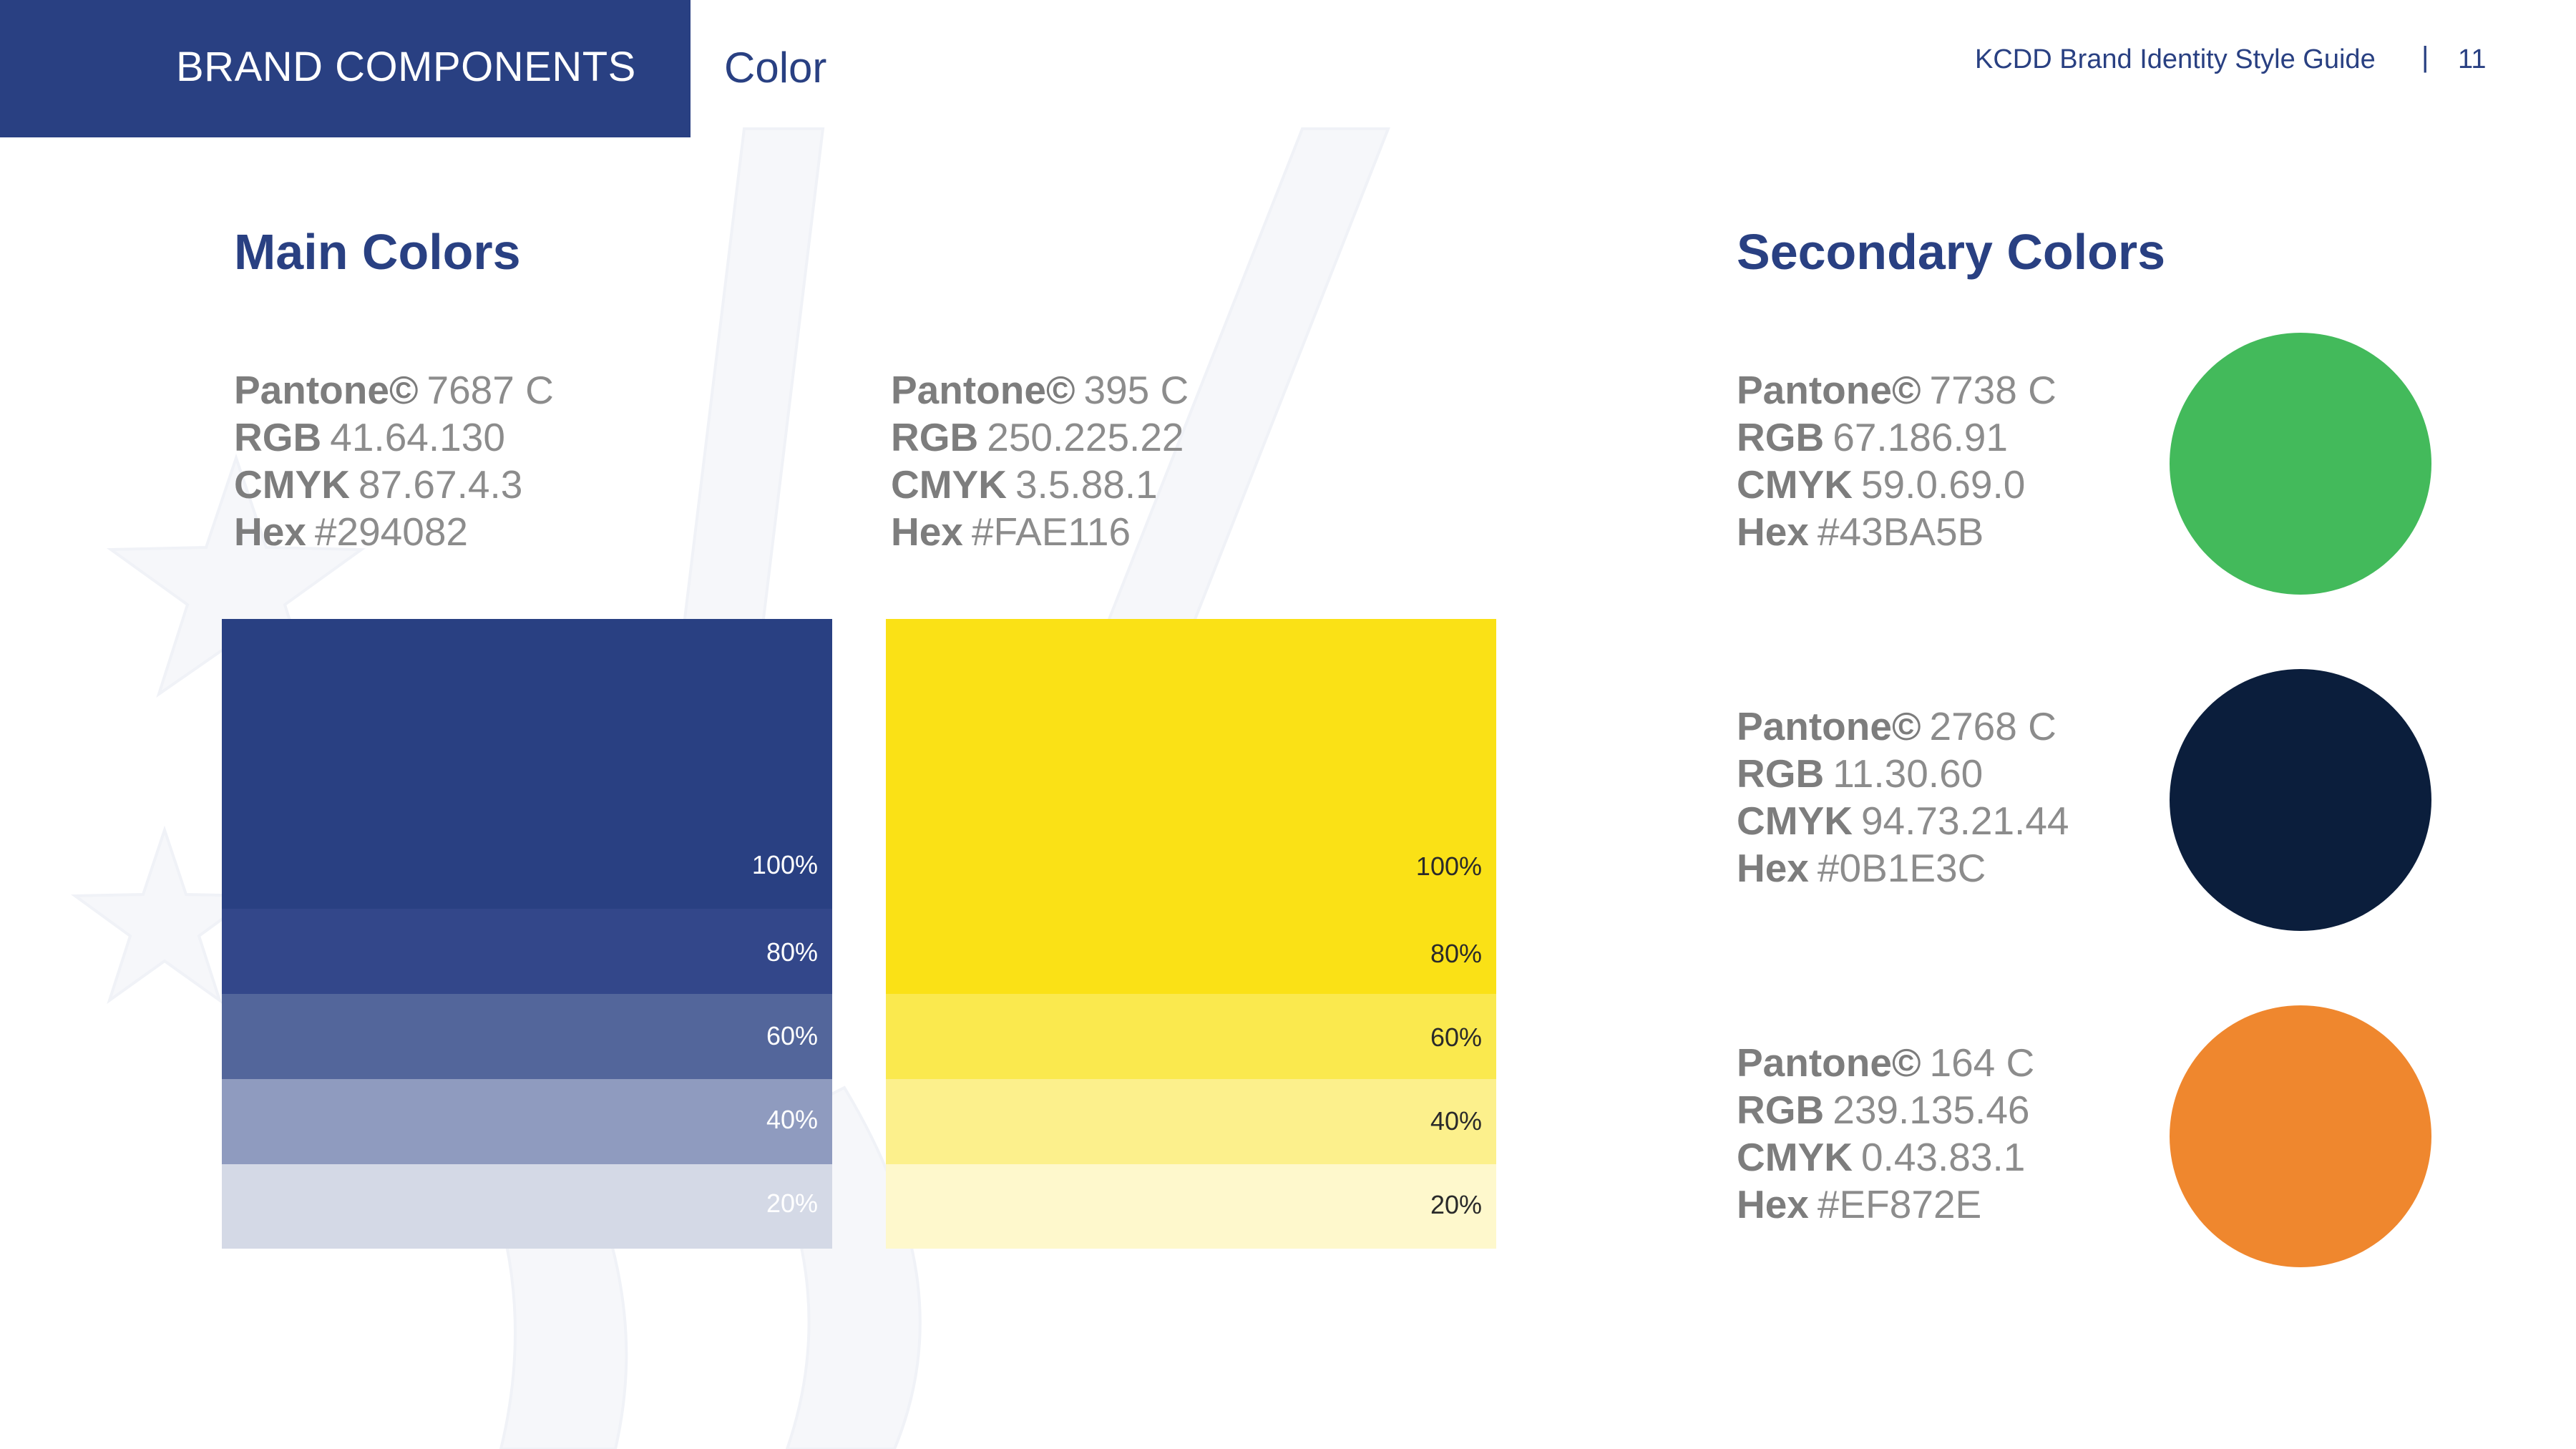 The image size is (2576, 1449). Describe the element at coordinates (1051, 531) in the screenshot. I see `hex-value: #FAE116` at that location.